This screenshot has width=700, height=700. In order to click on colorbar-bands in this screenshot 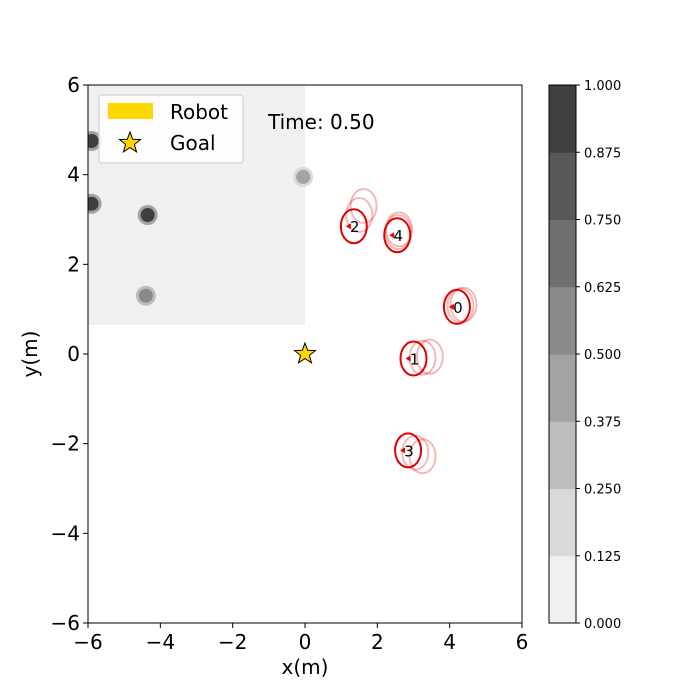, I will do `click(562, 354)`.